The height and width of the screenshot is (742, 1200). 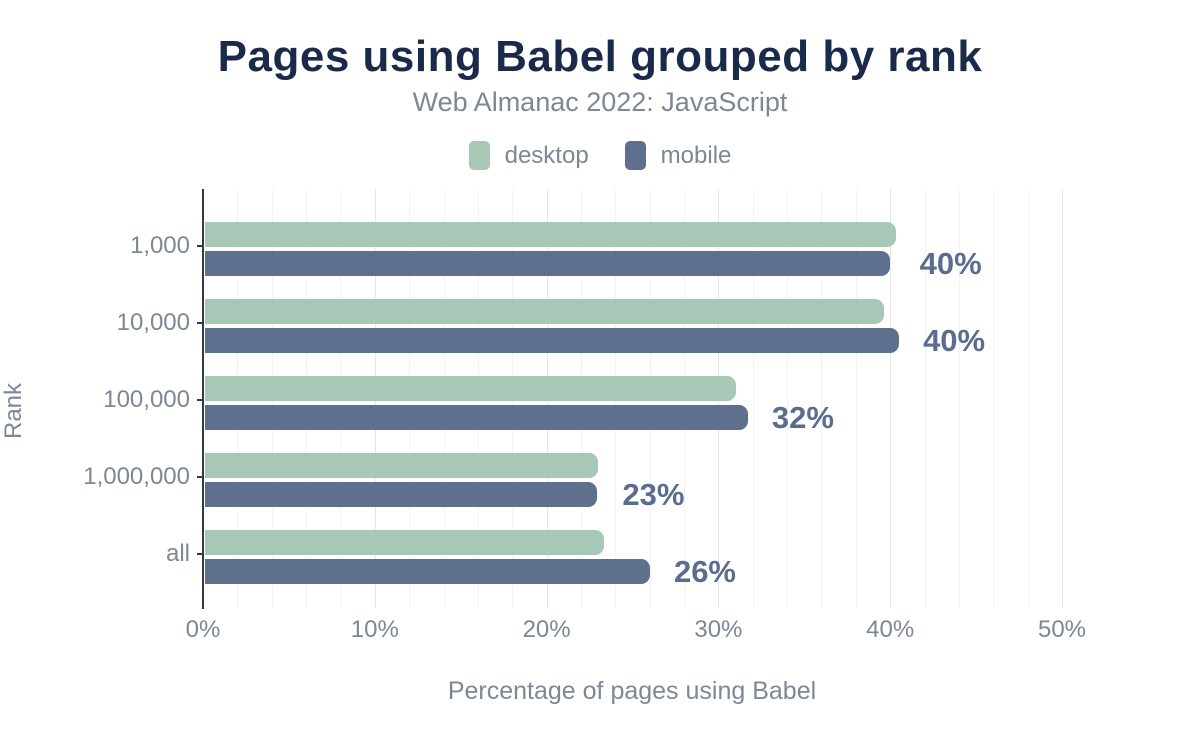 I want to click on y-tick-label: 1,000,000, so click(x=136, y=476).